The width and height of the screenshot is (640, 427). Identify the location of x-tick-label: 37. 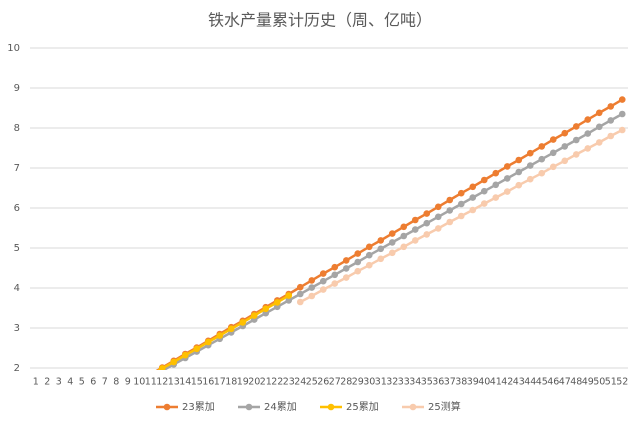
(450, 382).